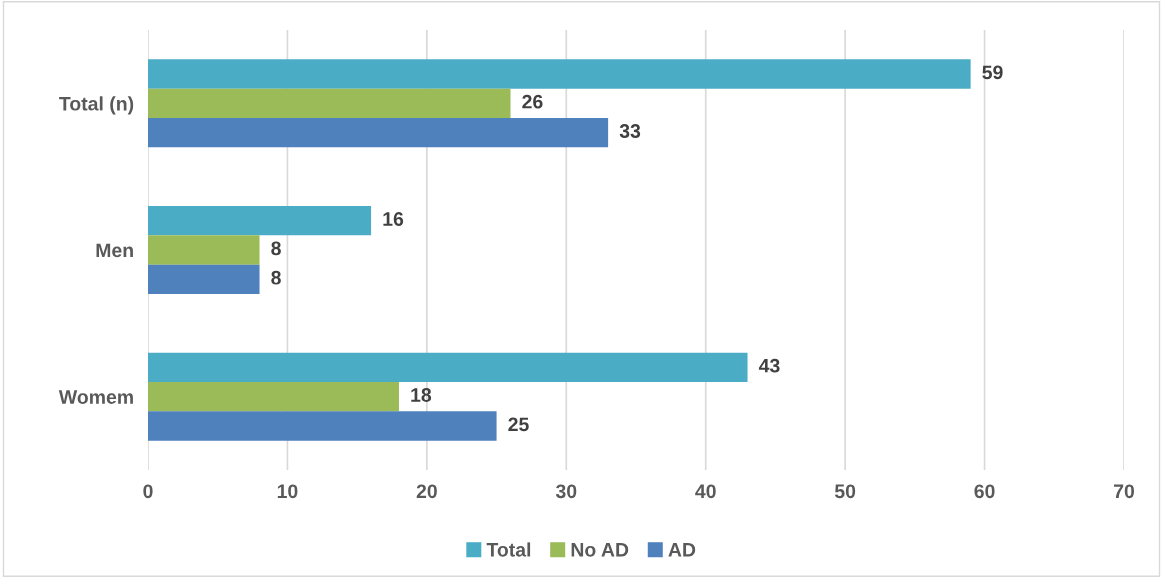  Describe the element at coordinates (421, 395) in the screenshot. I see `data-label: 18` at that location.